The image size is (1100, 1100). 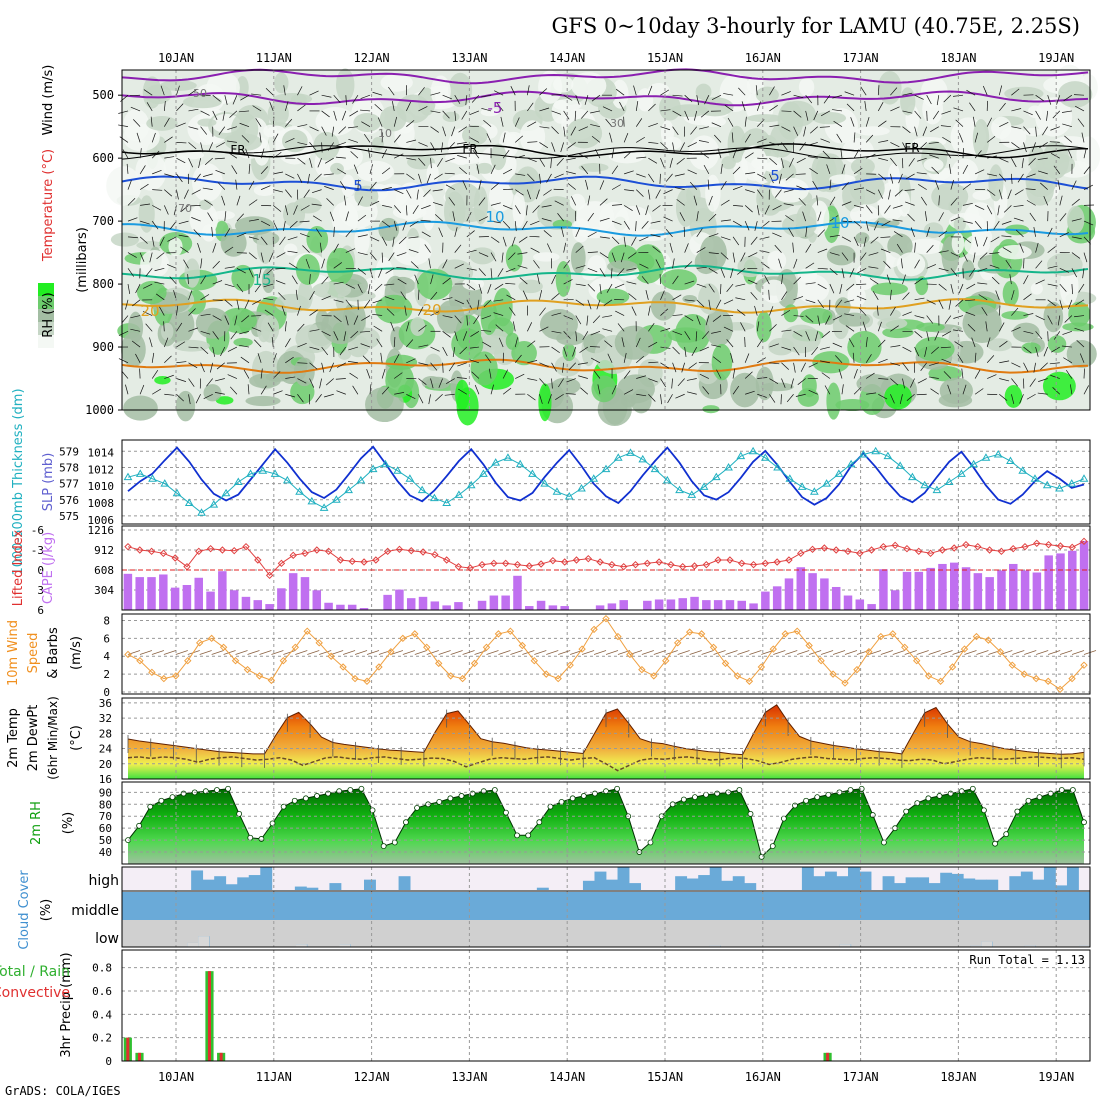 What do you see at coordinates (103, 221) in the screenshot?
I see `pressure-tick-label: 700` at bounding box center [103, 221].